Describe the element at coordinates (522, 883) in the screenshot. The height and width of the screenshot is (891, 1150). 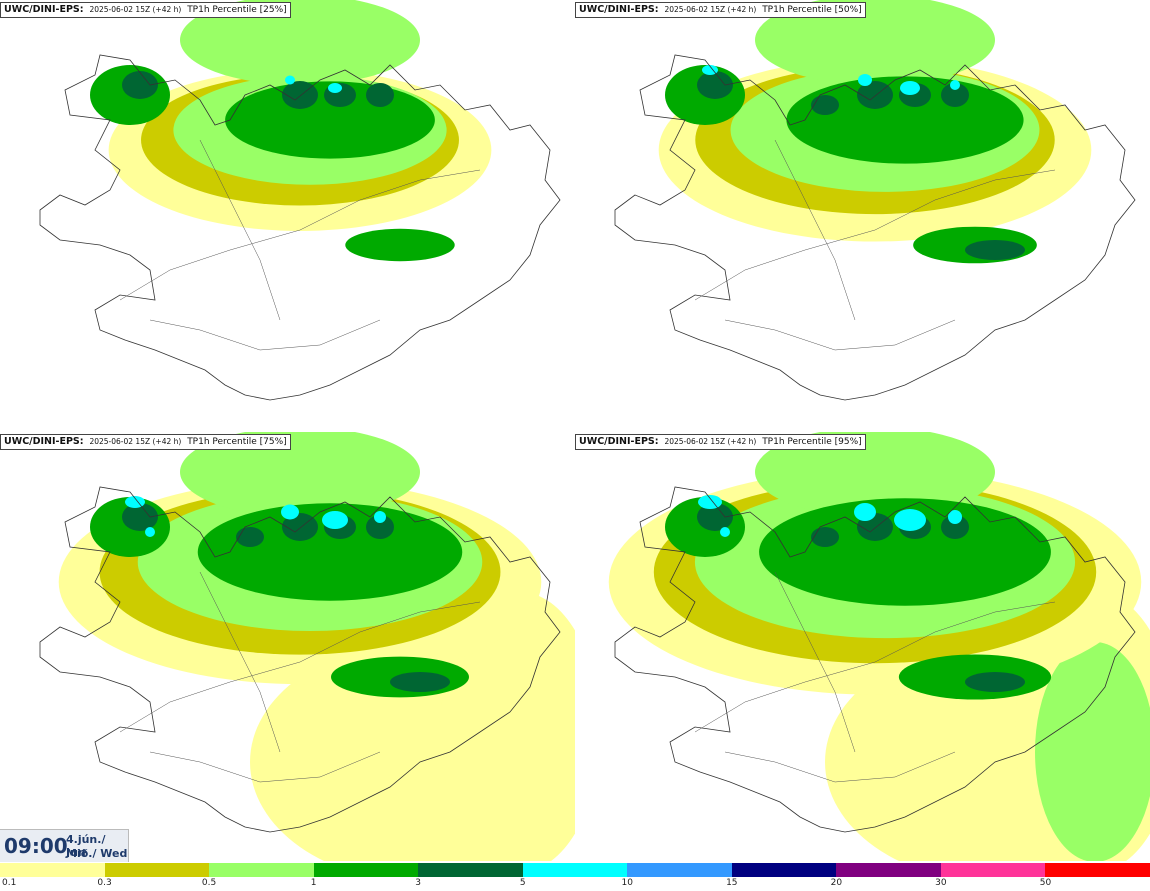
I see `scale-label: 5` at that location.